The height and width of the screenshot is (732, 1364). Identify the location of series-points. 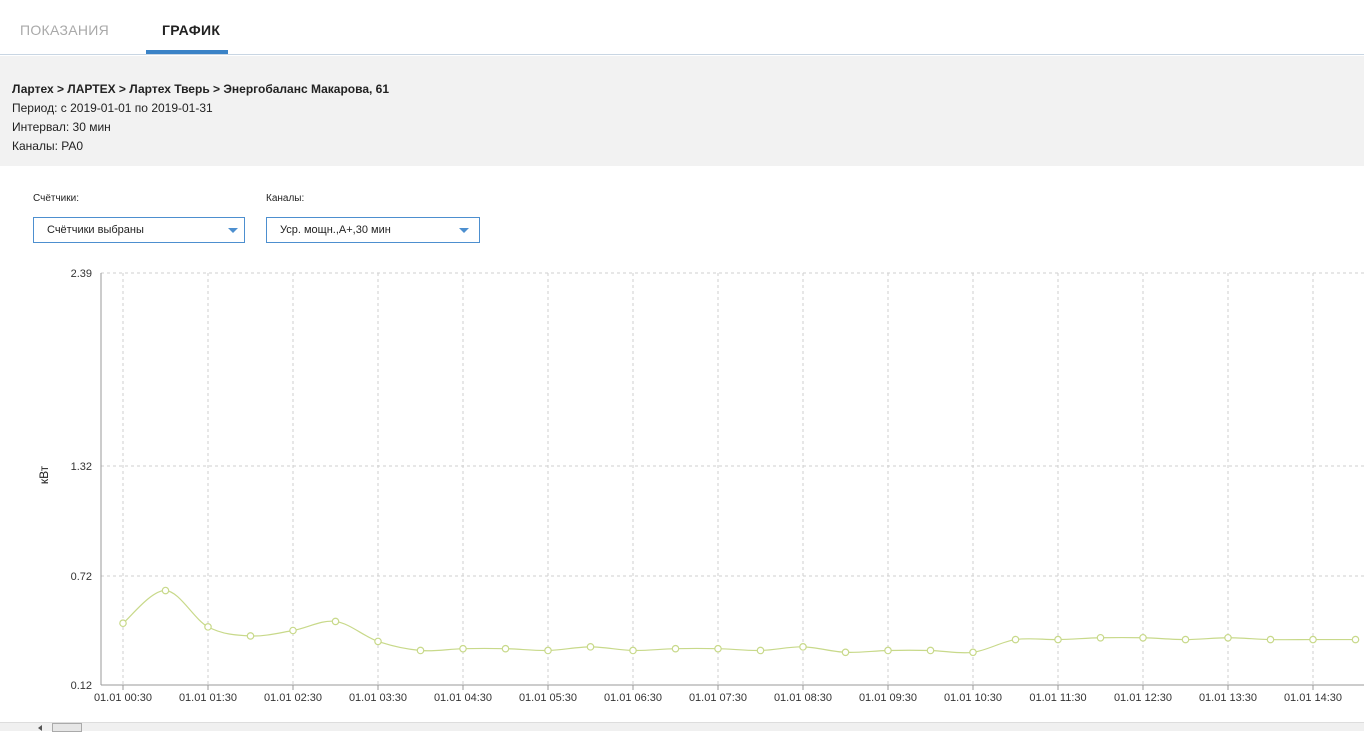
(739, 621).